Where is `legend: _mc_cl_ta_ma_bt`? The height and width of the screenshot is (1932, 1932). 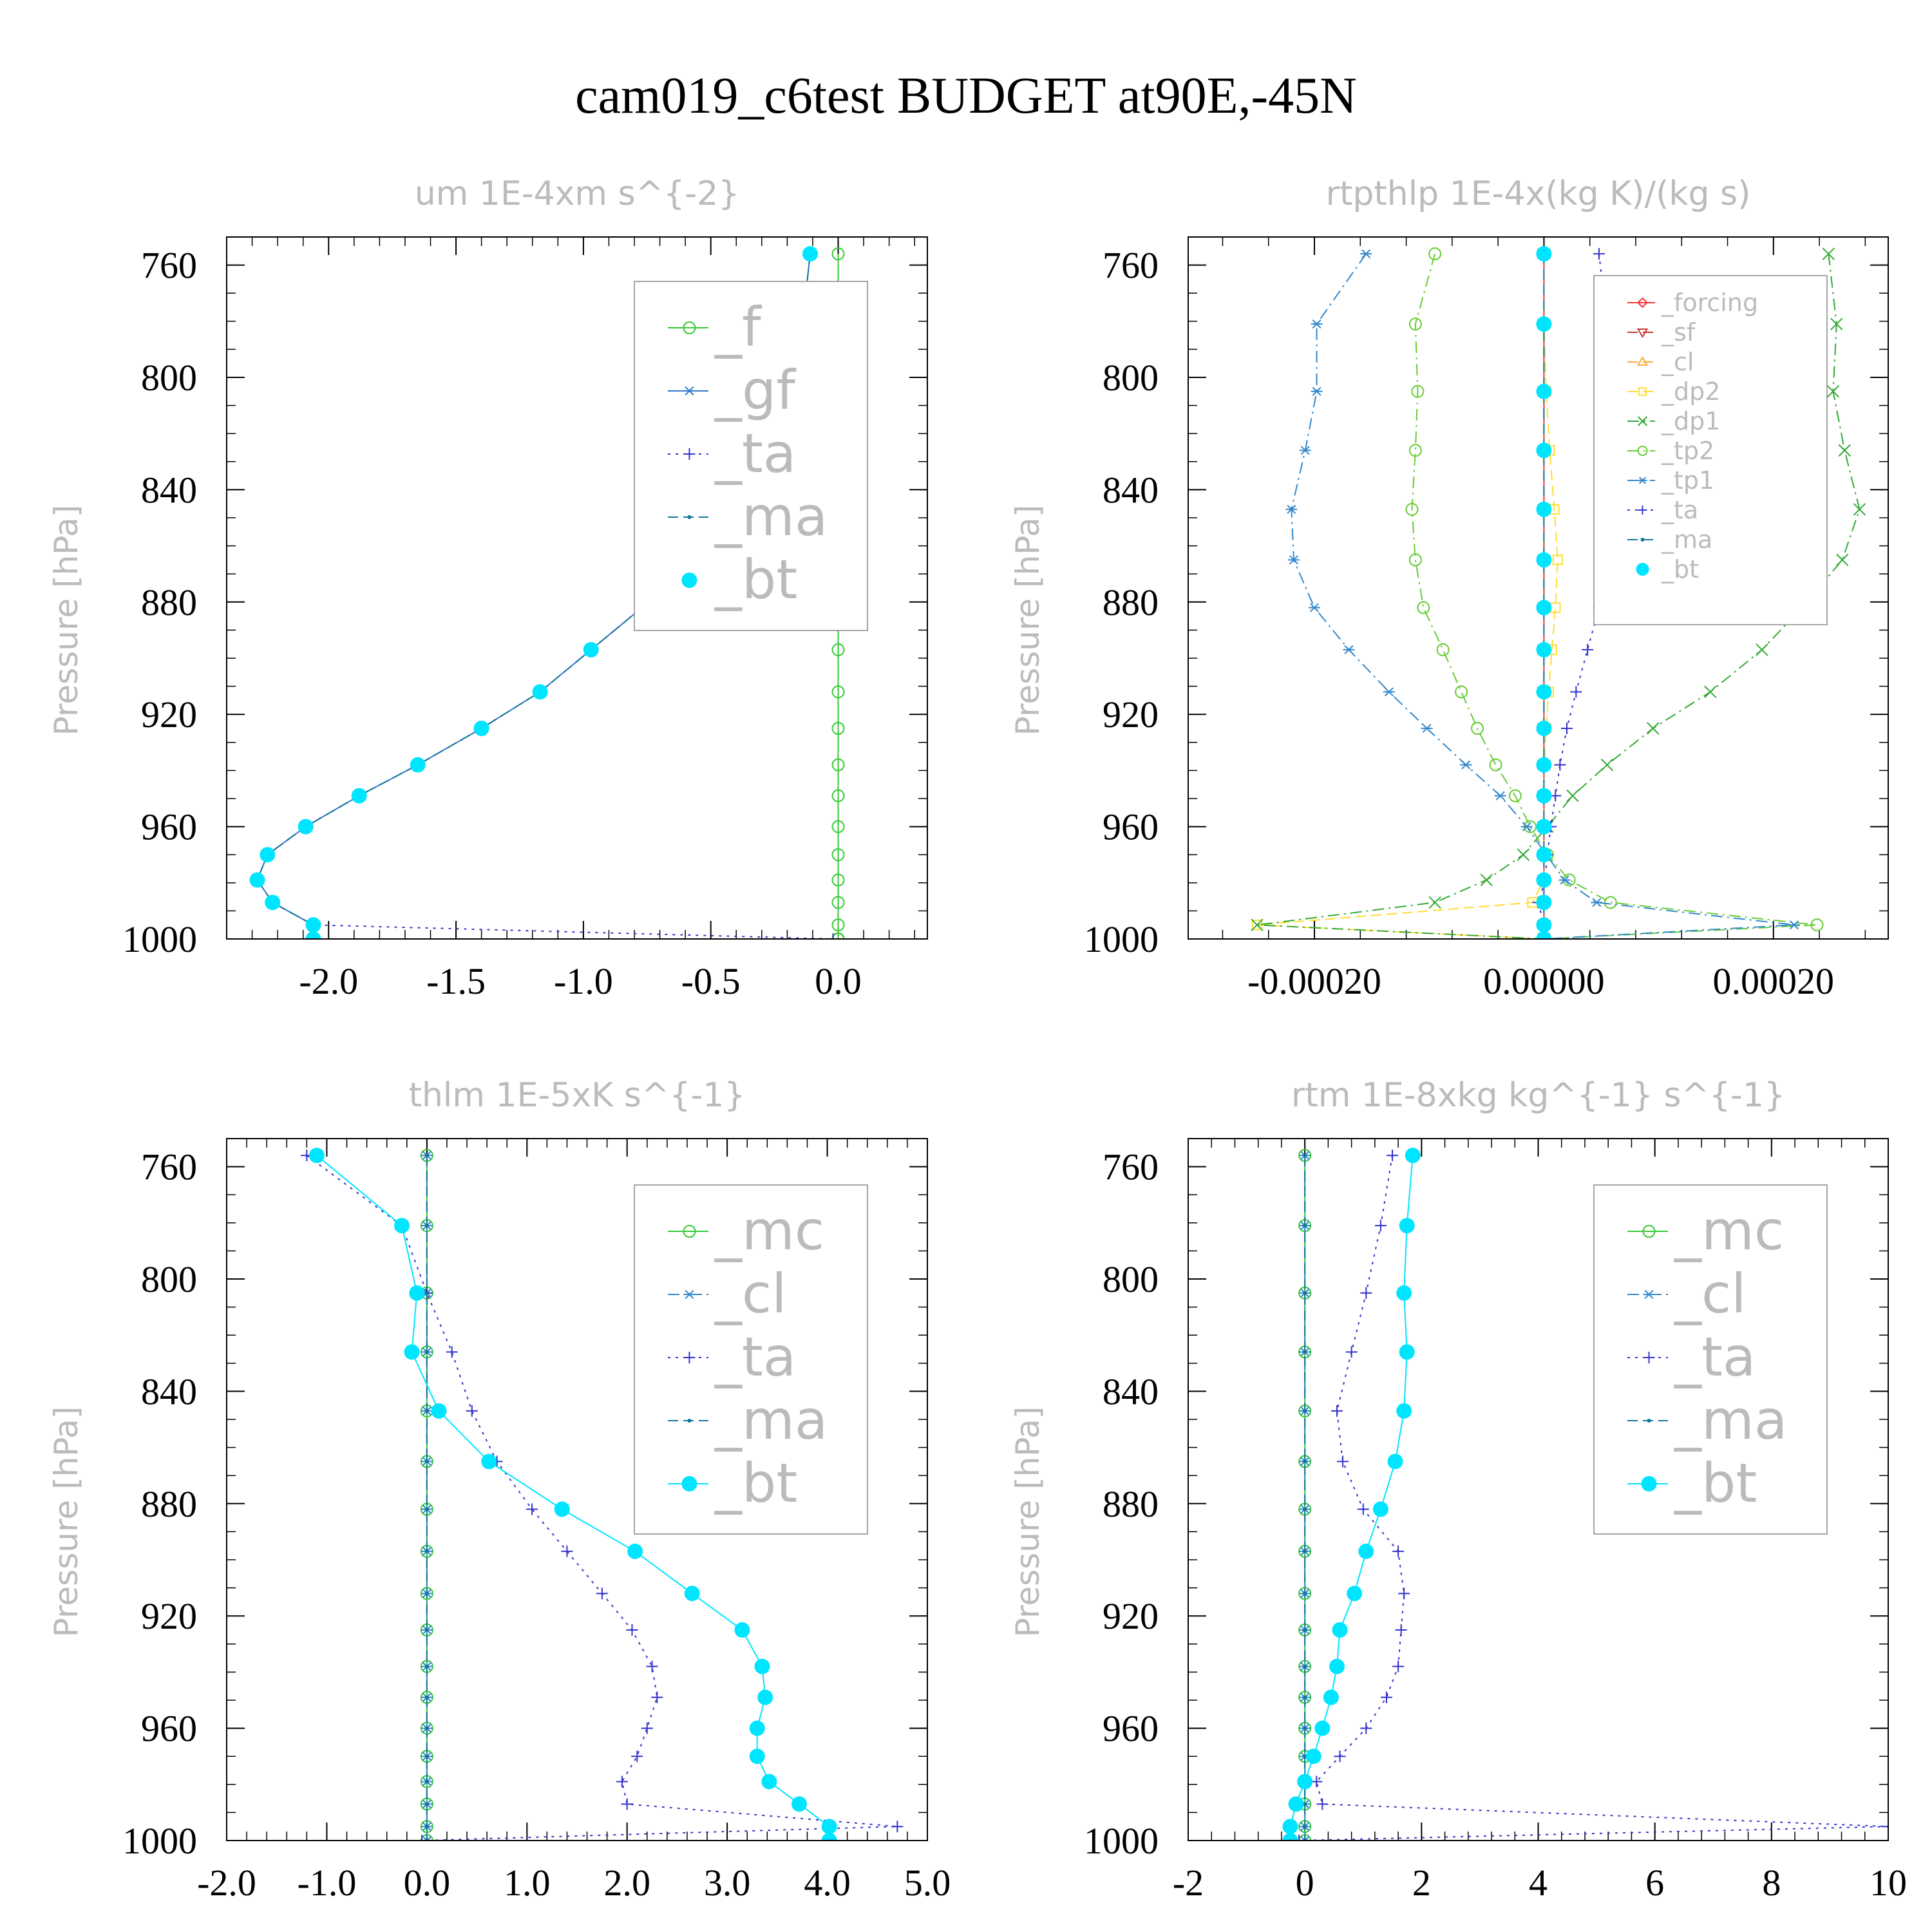 legend: _mc_cl_ta_ma_bt is located at coordinates (751, 1359).